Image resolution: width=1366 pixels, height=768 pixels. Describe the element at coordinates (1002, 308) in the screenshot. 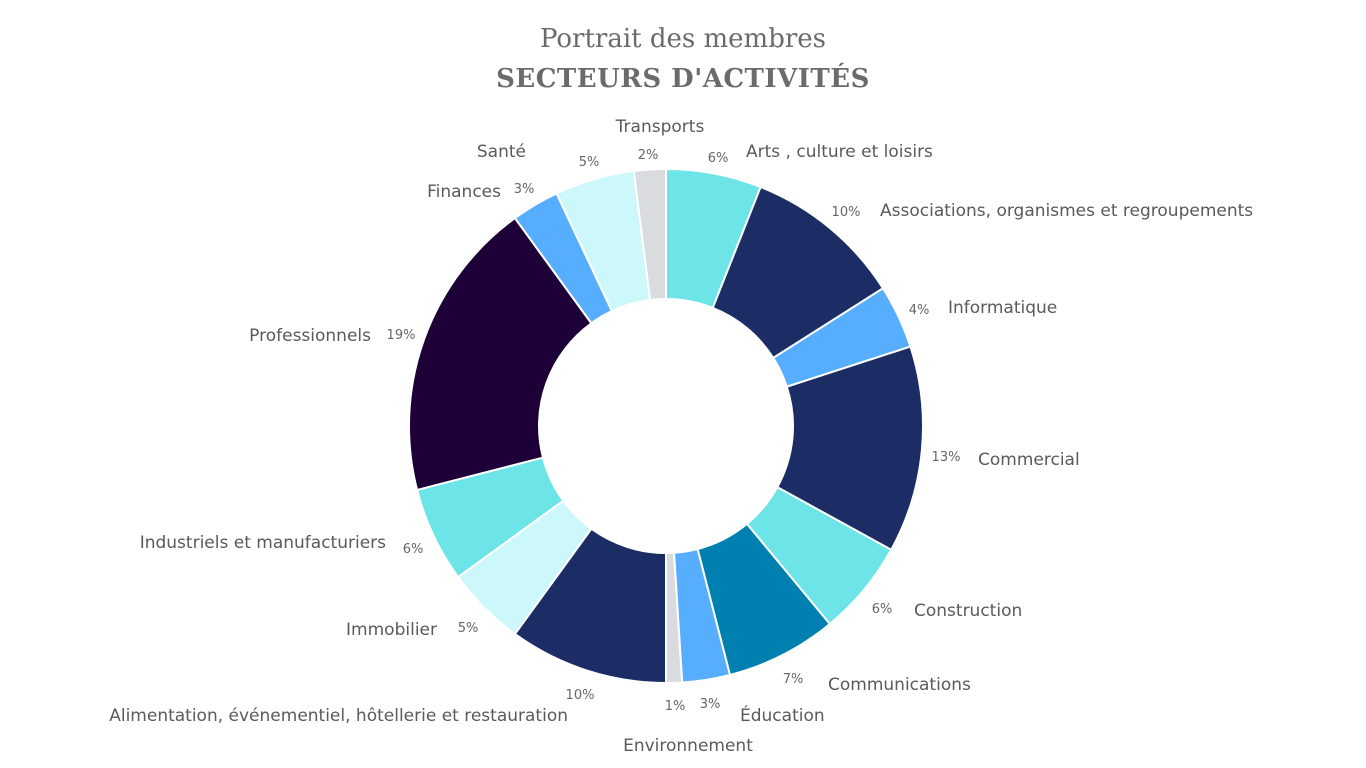

I see `slice-label-informatique: Informatique` at that location.